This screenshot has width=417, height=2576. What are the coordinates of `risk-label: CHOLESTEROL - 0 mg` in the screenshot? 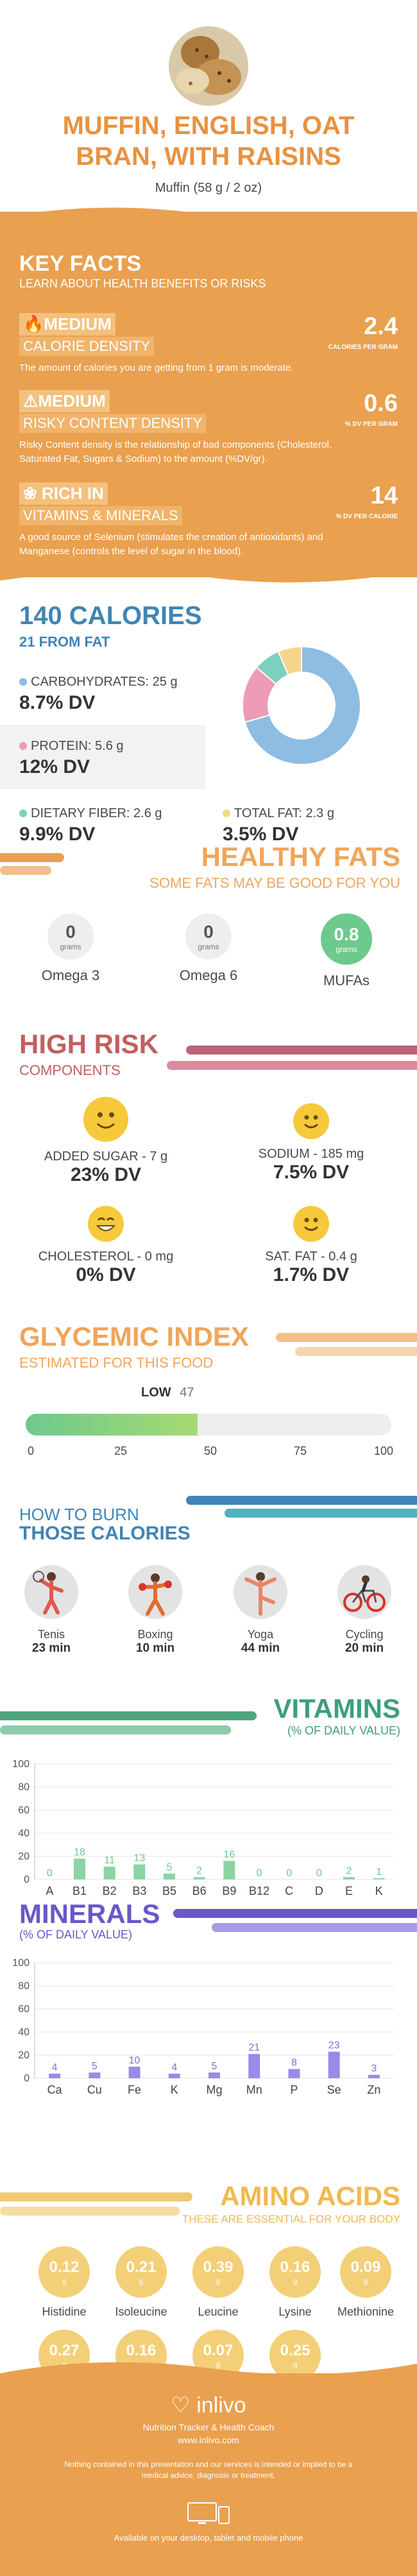 It's located at (106, 1257).